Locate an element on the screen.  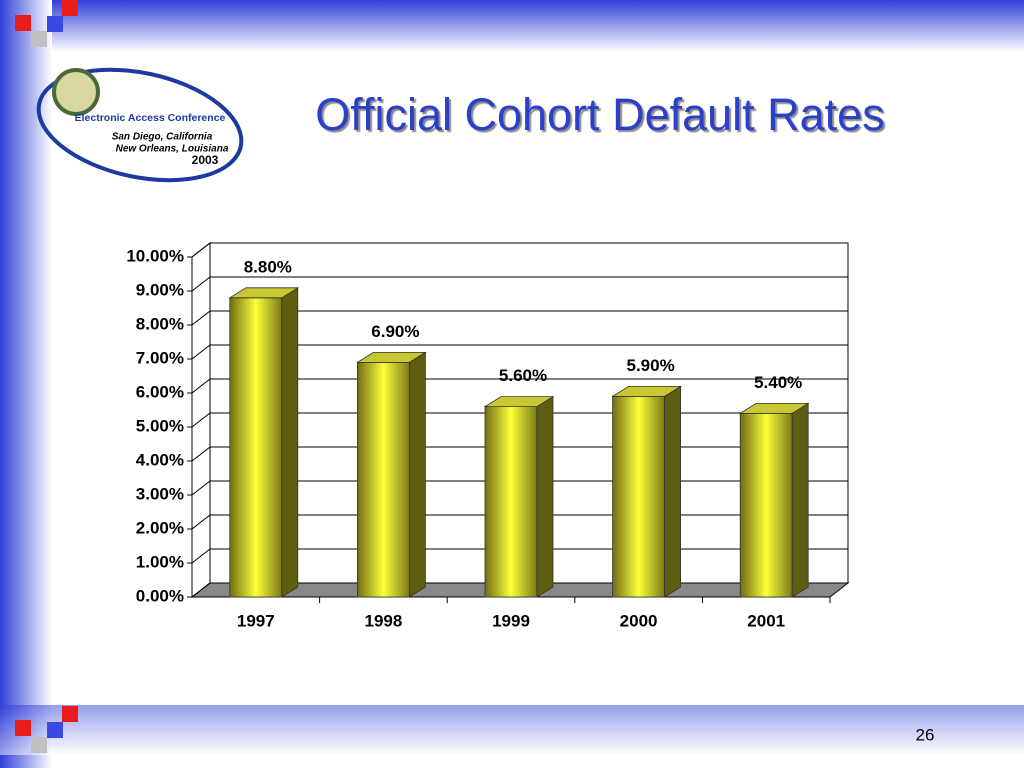
value-label: 5.90% is located at coordinates (650, 365).